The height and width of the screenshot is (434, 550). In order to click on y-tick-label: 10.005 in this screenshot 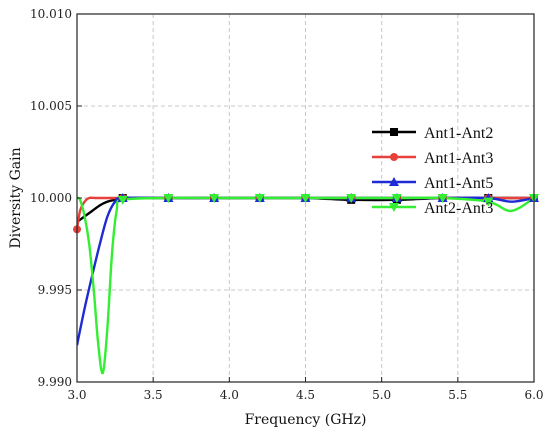, I will do `click(51, 106)`.